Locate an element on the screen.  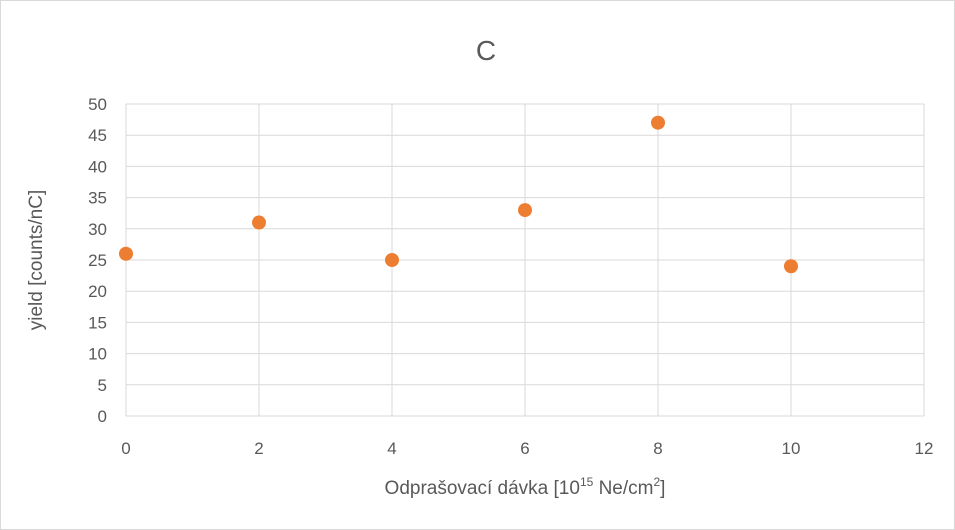
chart-title: C is located at coordinates (486, 50).